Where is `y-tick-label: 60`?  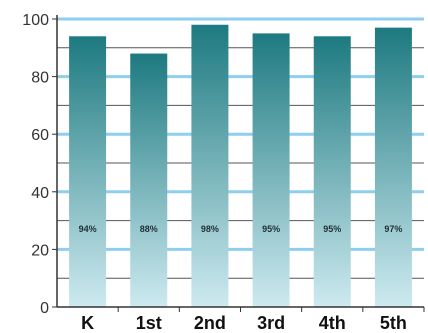
y-tick-label: 60 is located at coordinates (40, 135).